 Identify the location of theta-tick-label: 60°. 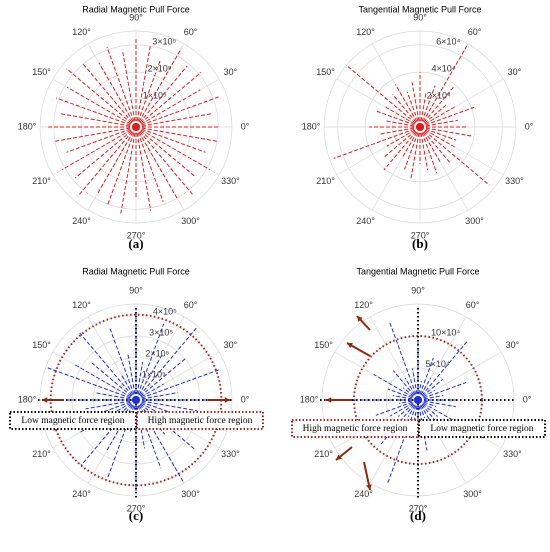
(475, 32).